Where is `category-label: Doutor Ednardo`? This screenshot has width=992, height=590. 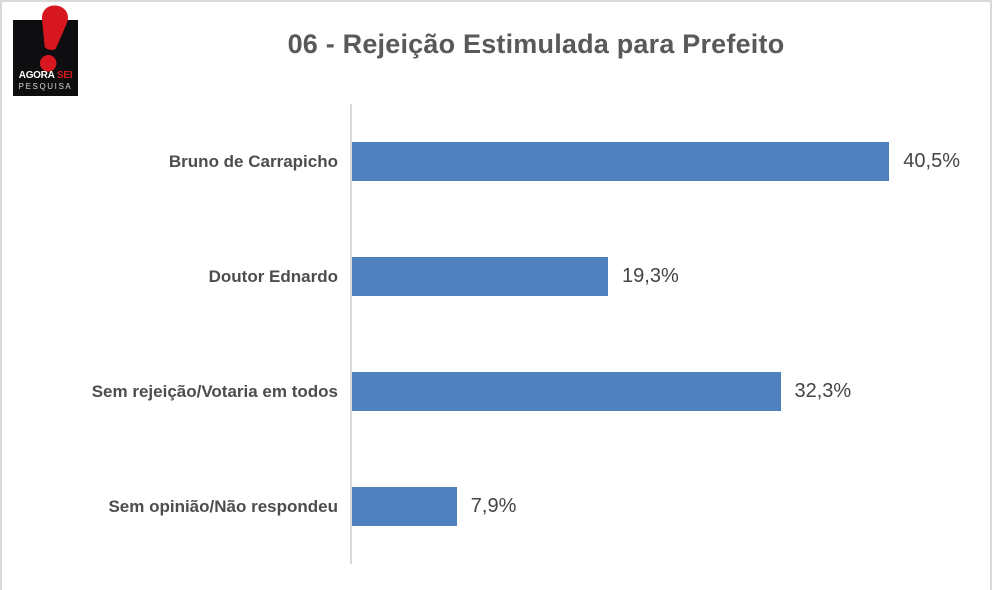
category-label: Doutor Ednardo is located at coordinates (273, 276).